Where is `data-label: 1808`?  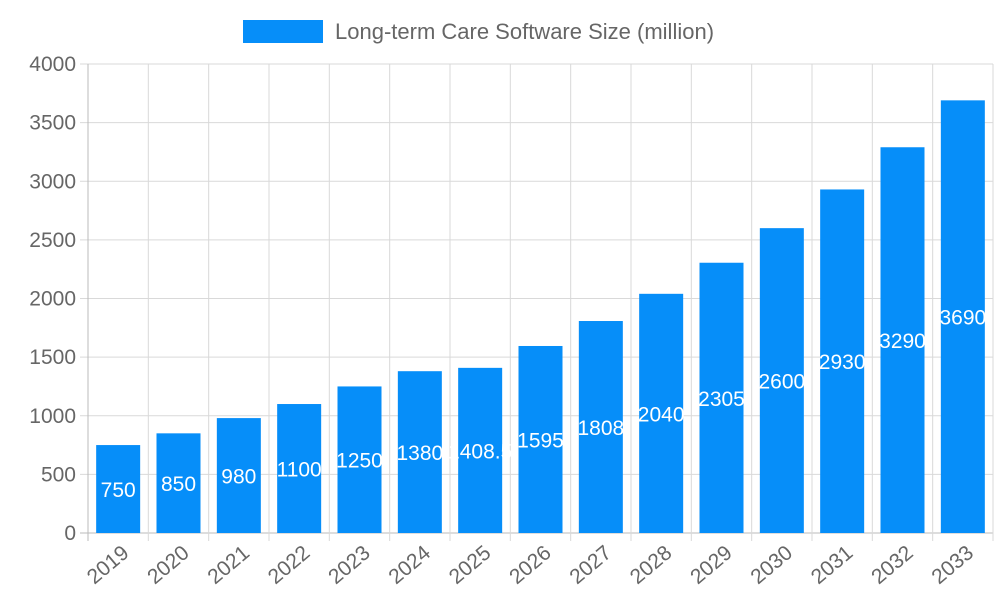 data-label: 1808 is located at coordinates (600, 428).